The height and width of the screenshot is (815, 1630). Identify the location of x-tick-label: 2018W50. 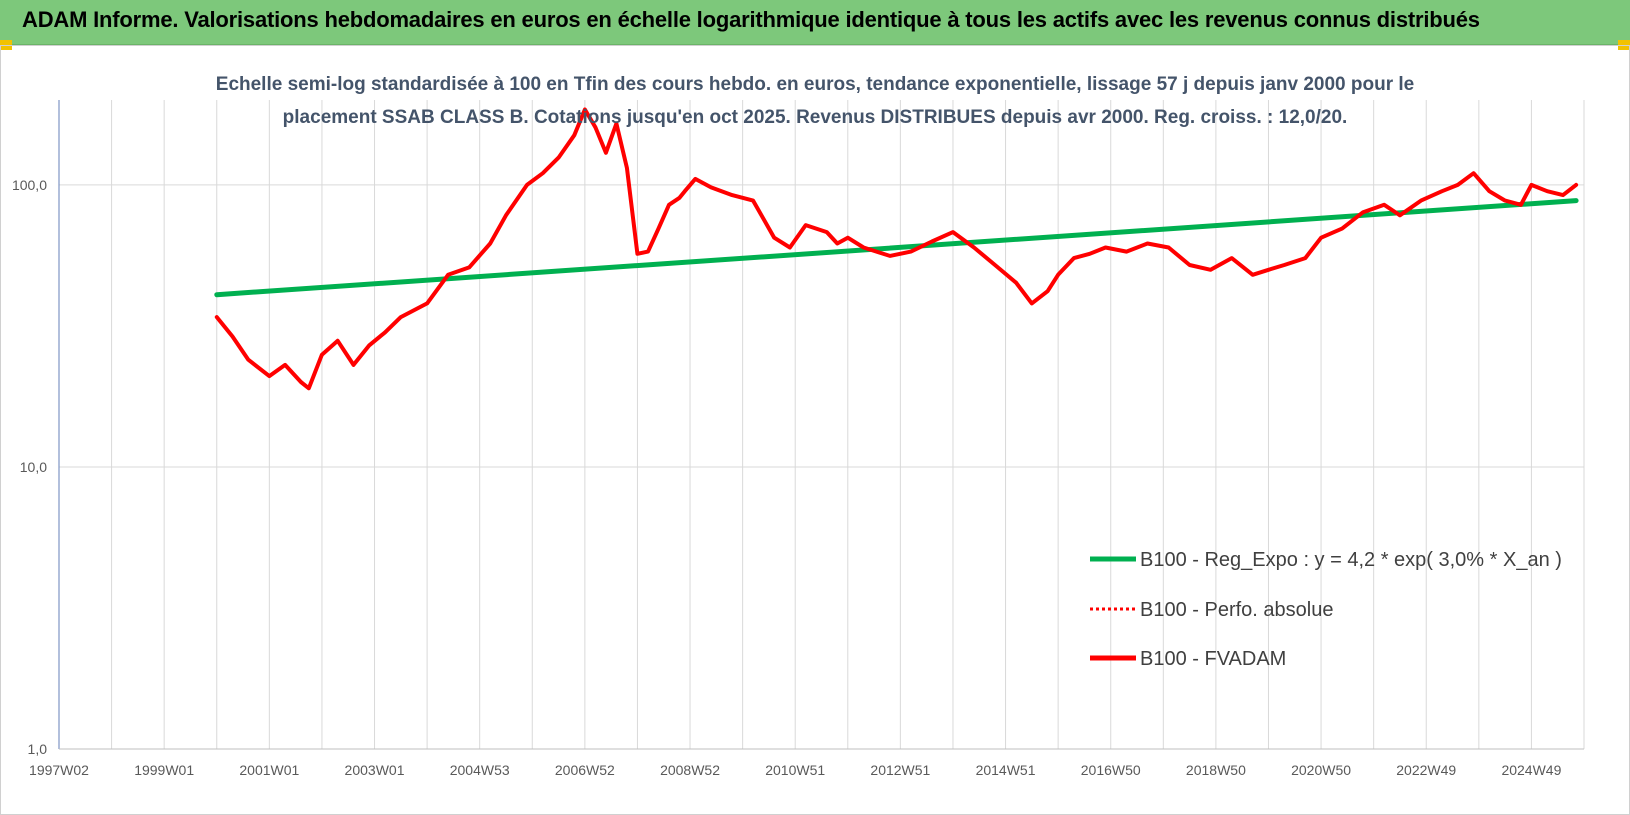
(1216, 770).